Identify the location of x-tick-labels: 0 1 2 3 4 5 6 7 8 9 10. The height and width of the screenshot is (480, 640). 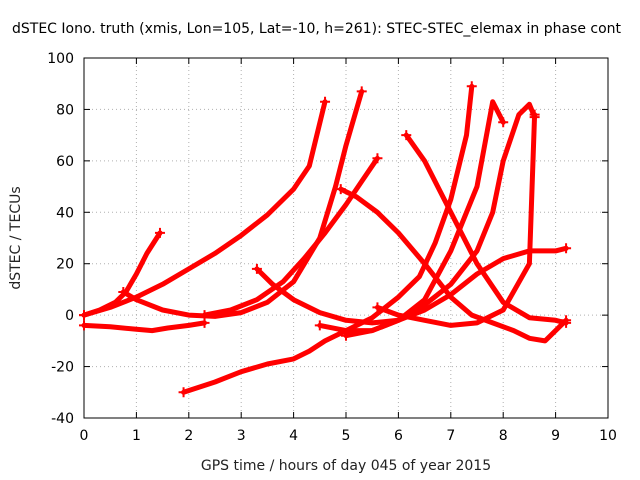
(348, 436).